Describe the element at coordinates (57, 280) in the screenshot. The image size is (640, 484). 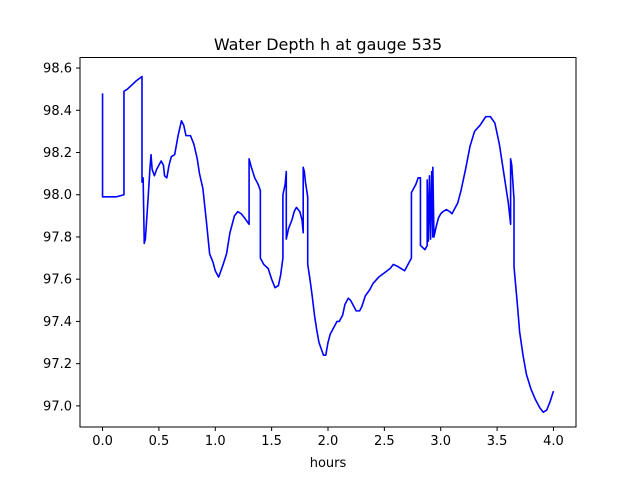
I see `y-tick-label: 97.6` at that location.